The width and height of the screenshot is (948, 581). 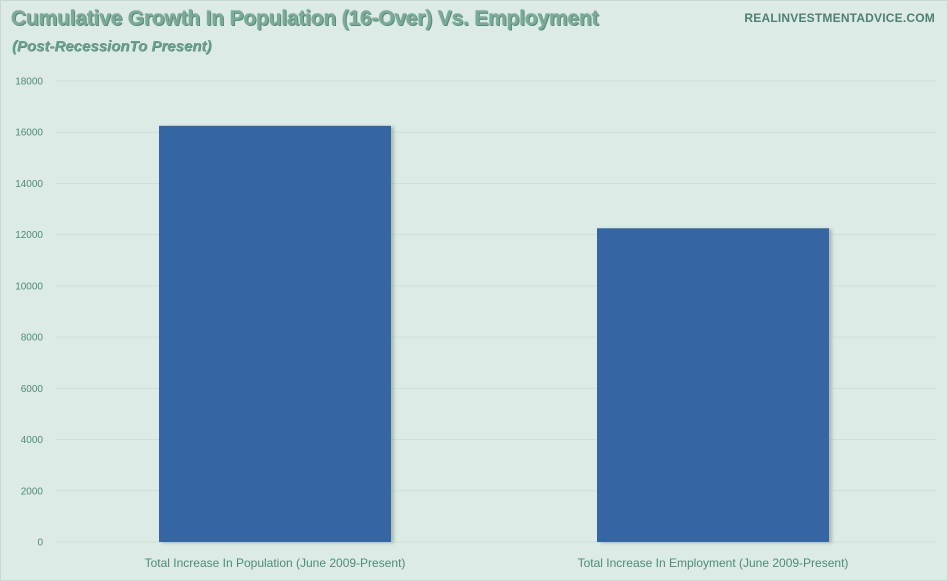 What do you see at coordinates (29, 184) in the screenshot?
I see `y-tick-label: 14000` at bounding box center [29, 184].